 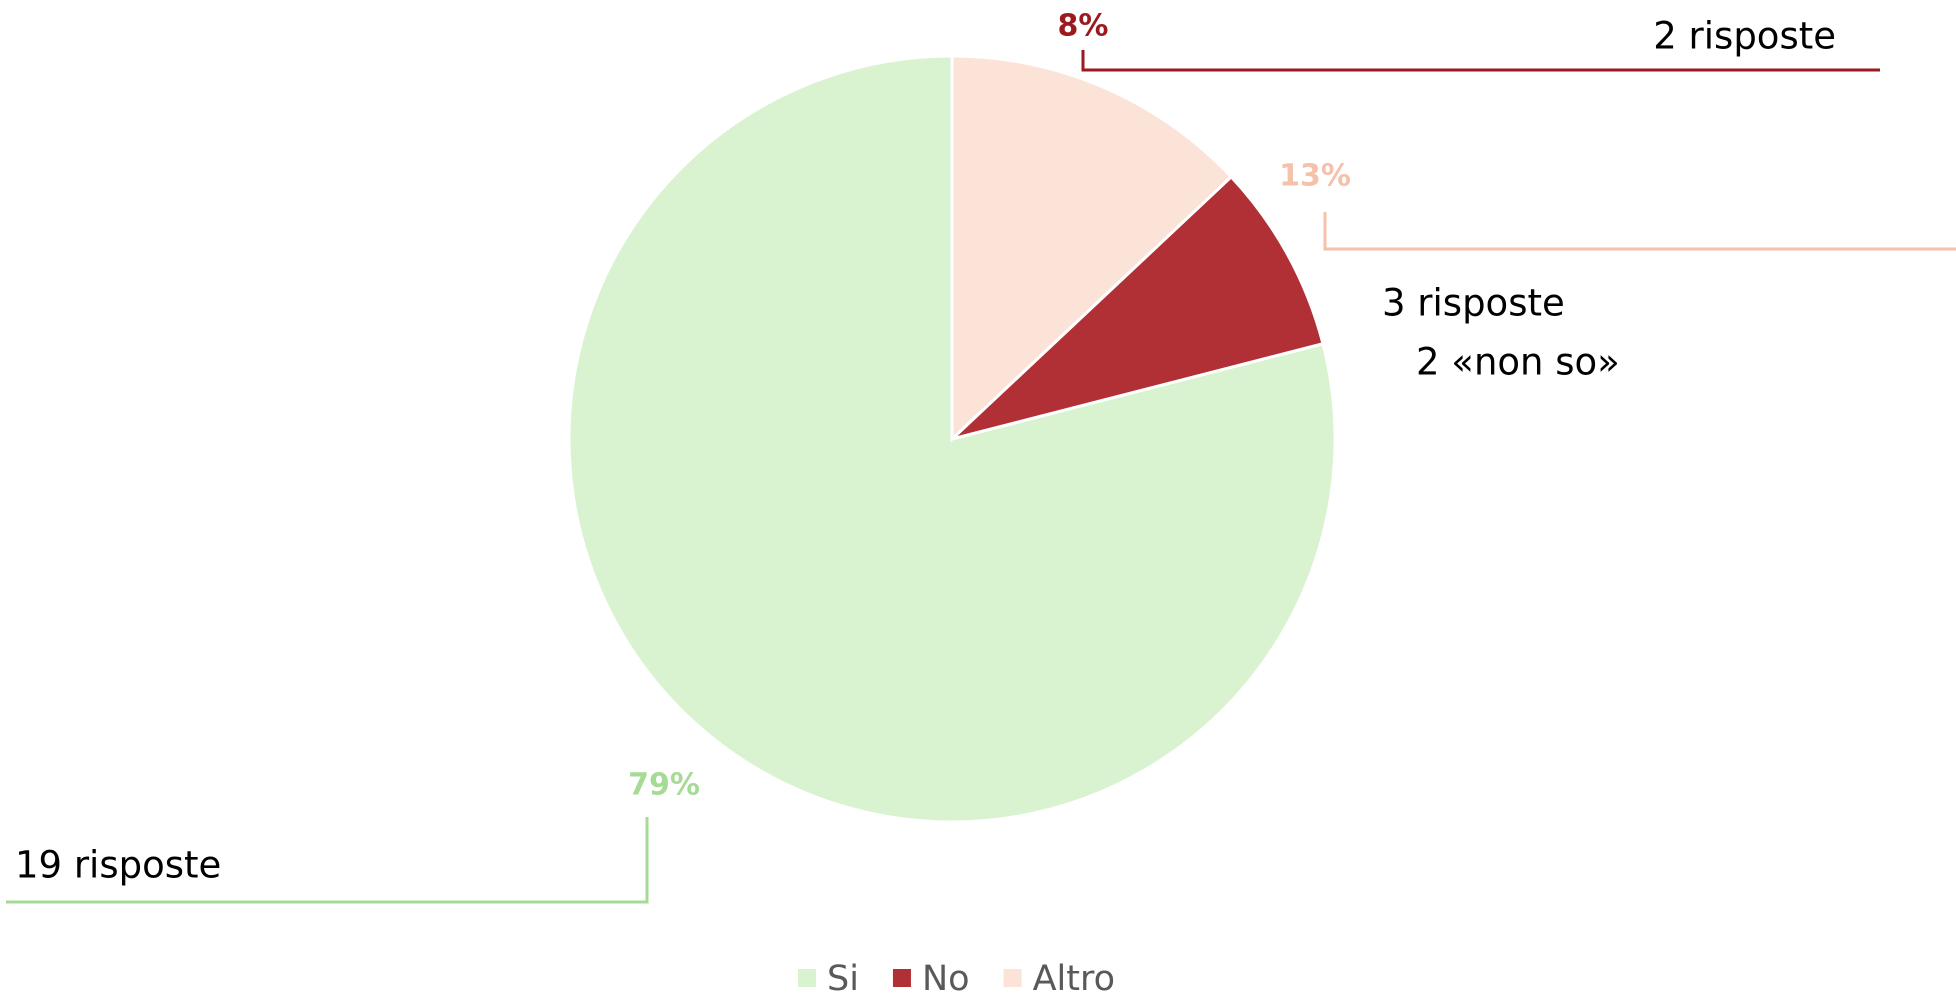 I want to click on annotation: 19 risposte, so click(x=118, y=865).